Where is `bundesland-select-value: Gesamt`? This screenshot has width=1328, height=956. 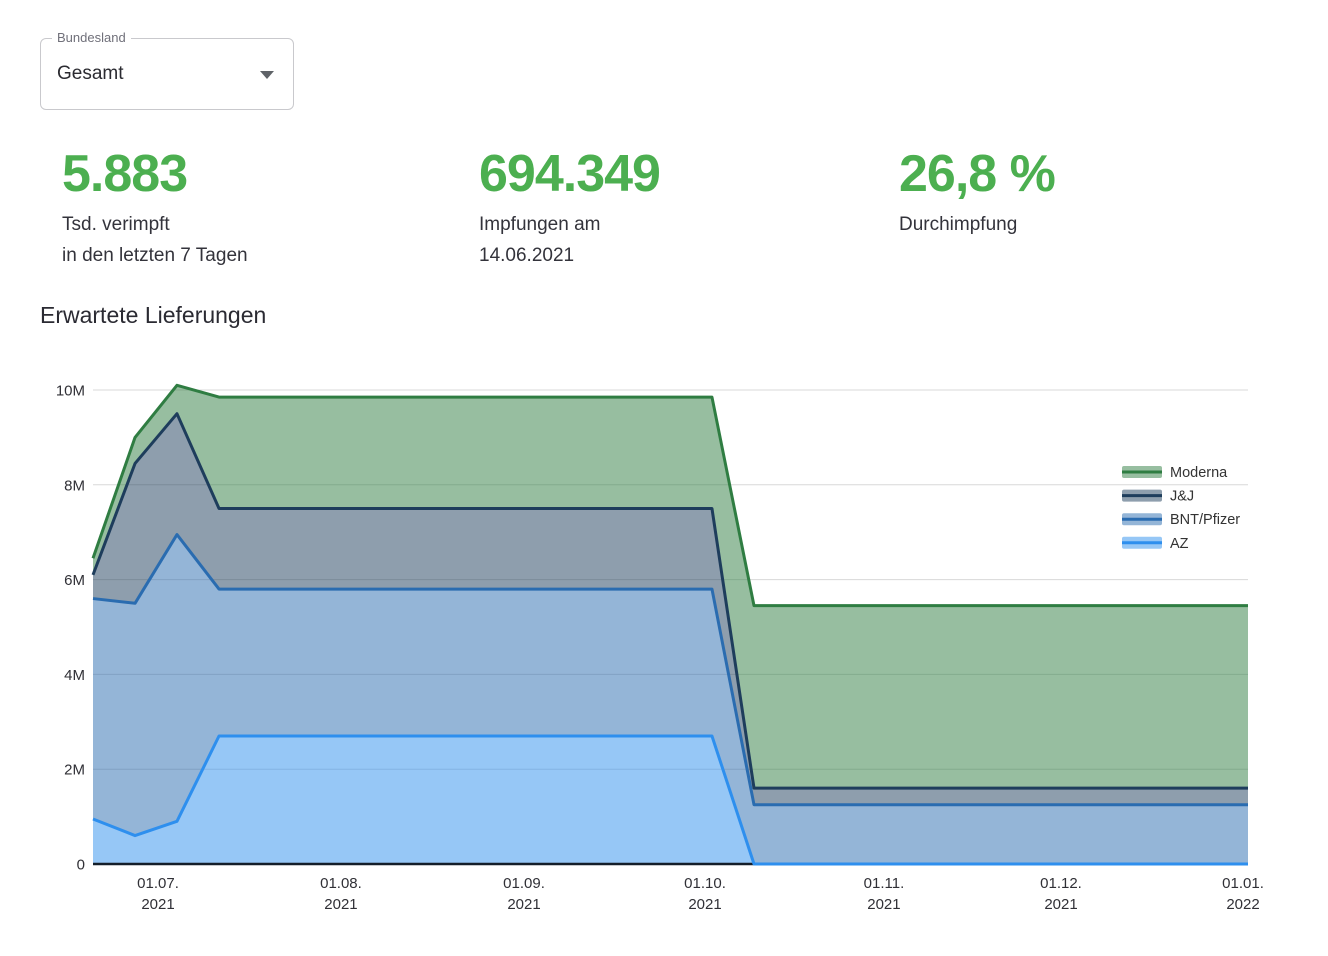 bundesland-select-value: Gesamt is located at coordinates (90, 73).